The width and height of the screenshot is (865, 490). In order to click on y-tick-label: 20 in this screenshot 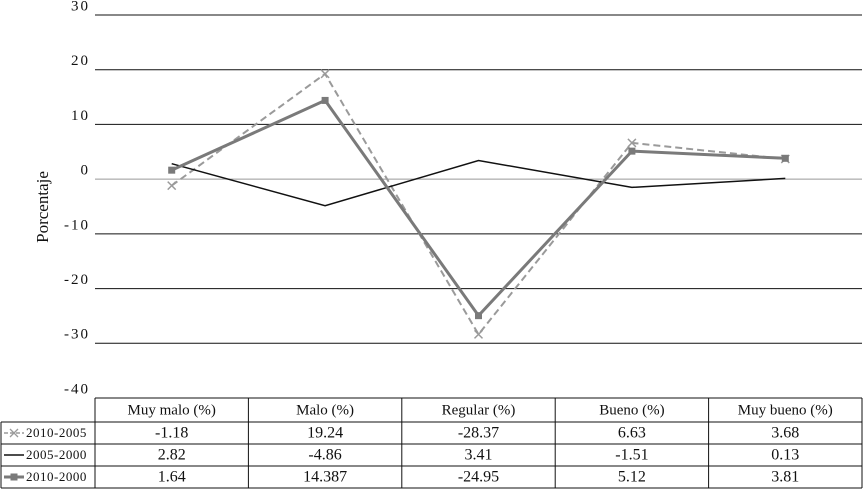, I will do `click(80, 61)`.